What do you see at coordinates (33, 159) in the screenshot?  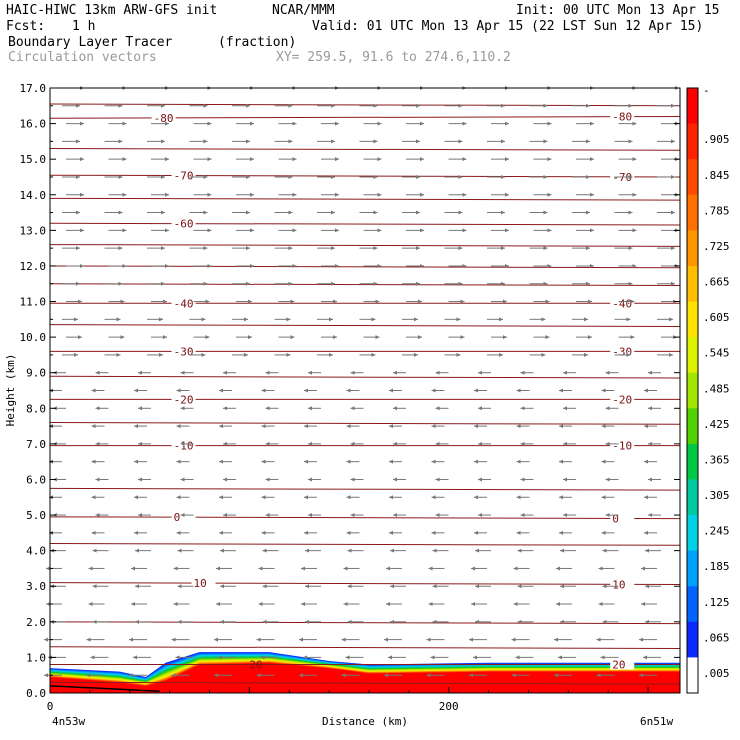 I see `y-tick-label: 15.0` at bounding box center [33, 159].